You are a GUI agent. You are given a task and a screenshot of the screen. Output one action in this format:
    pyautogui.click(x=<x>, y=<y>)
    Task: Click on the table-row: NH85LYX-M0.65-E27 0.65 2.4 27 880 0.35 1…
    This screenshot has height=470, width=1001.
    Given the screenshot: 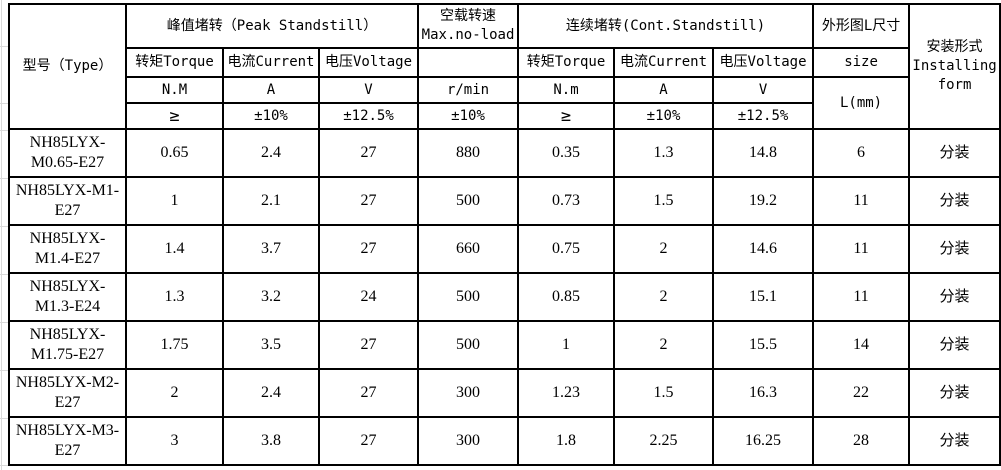 What is the action you would take?
    pyautogui.click(x=504, y=153)
    